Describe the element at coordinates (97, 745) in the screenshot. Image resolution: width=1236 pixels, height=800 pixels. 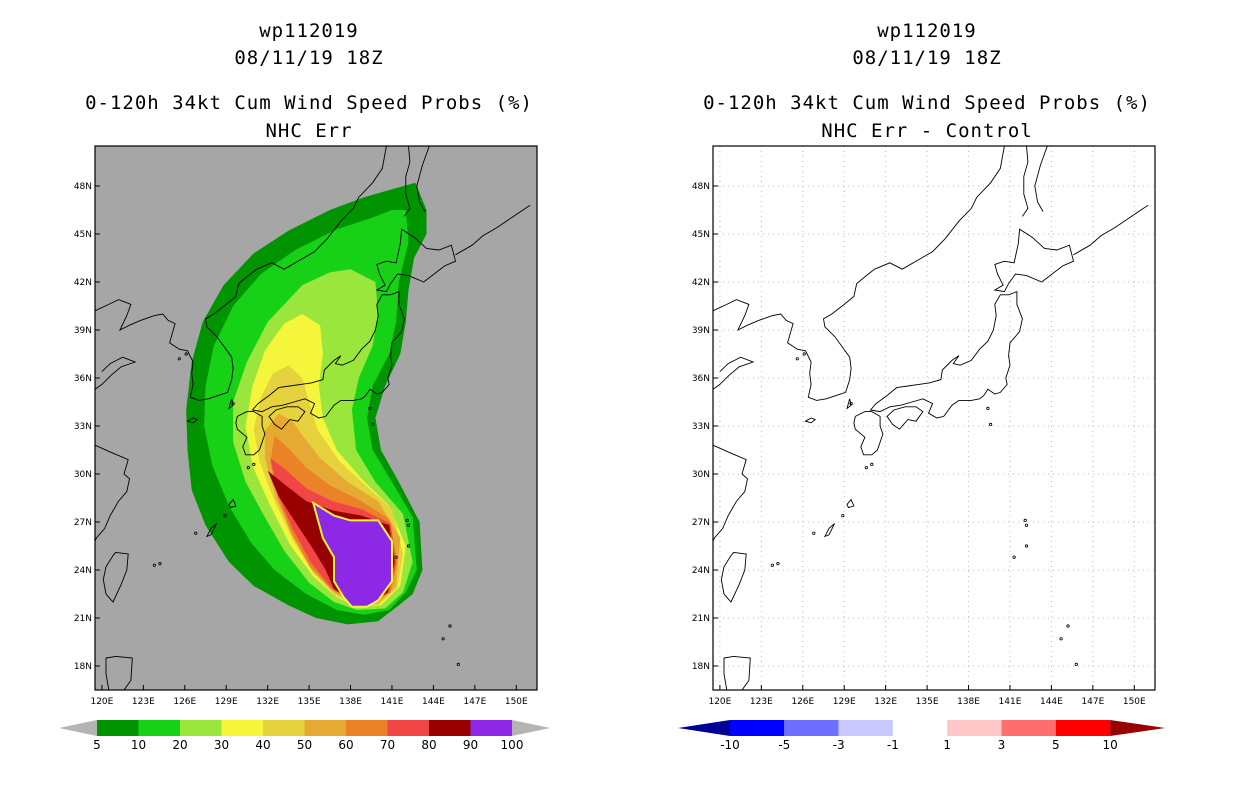
I see `colorbar-left-label-0: 5` at that location.